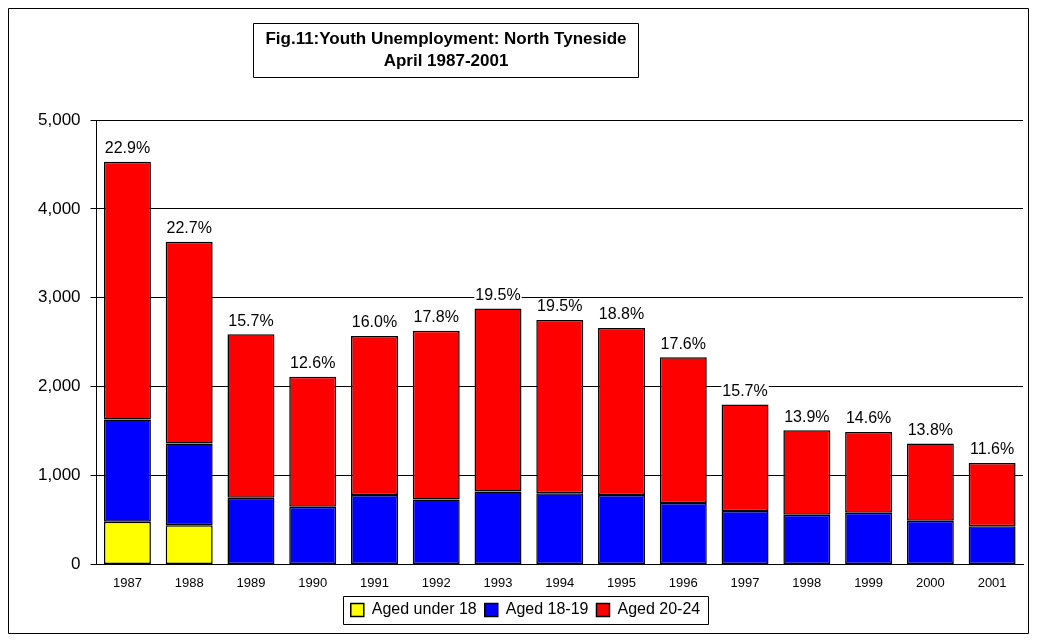  I want to click on annotation: 13.9%, so click(807, 416).